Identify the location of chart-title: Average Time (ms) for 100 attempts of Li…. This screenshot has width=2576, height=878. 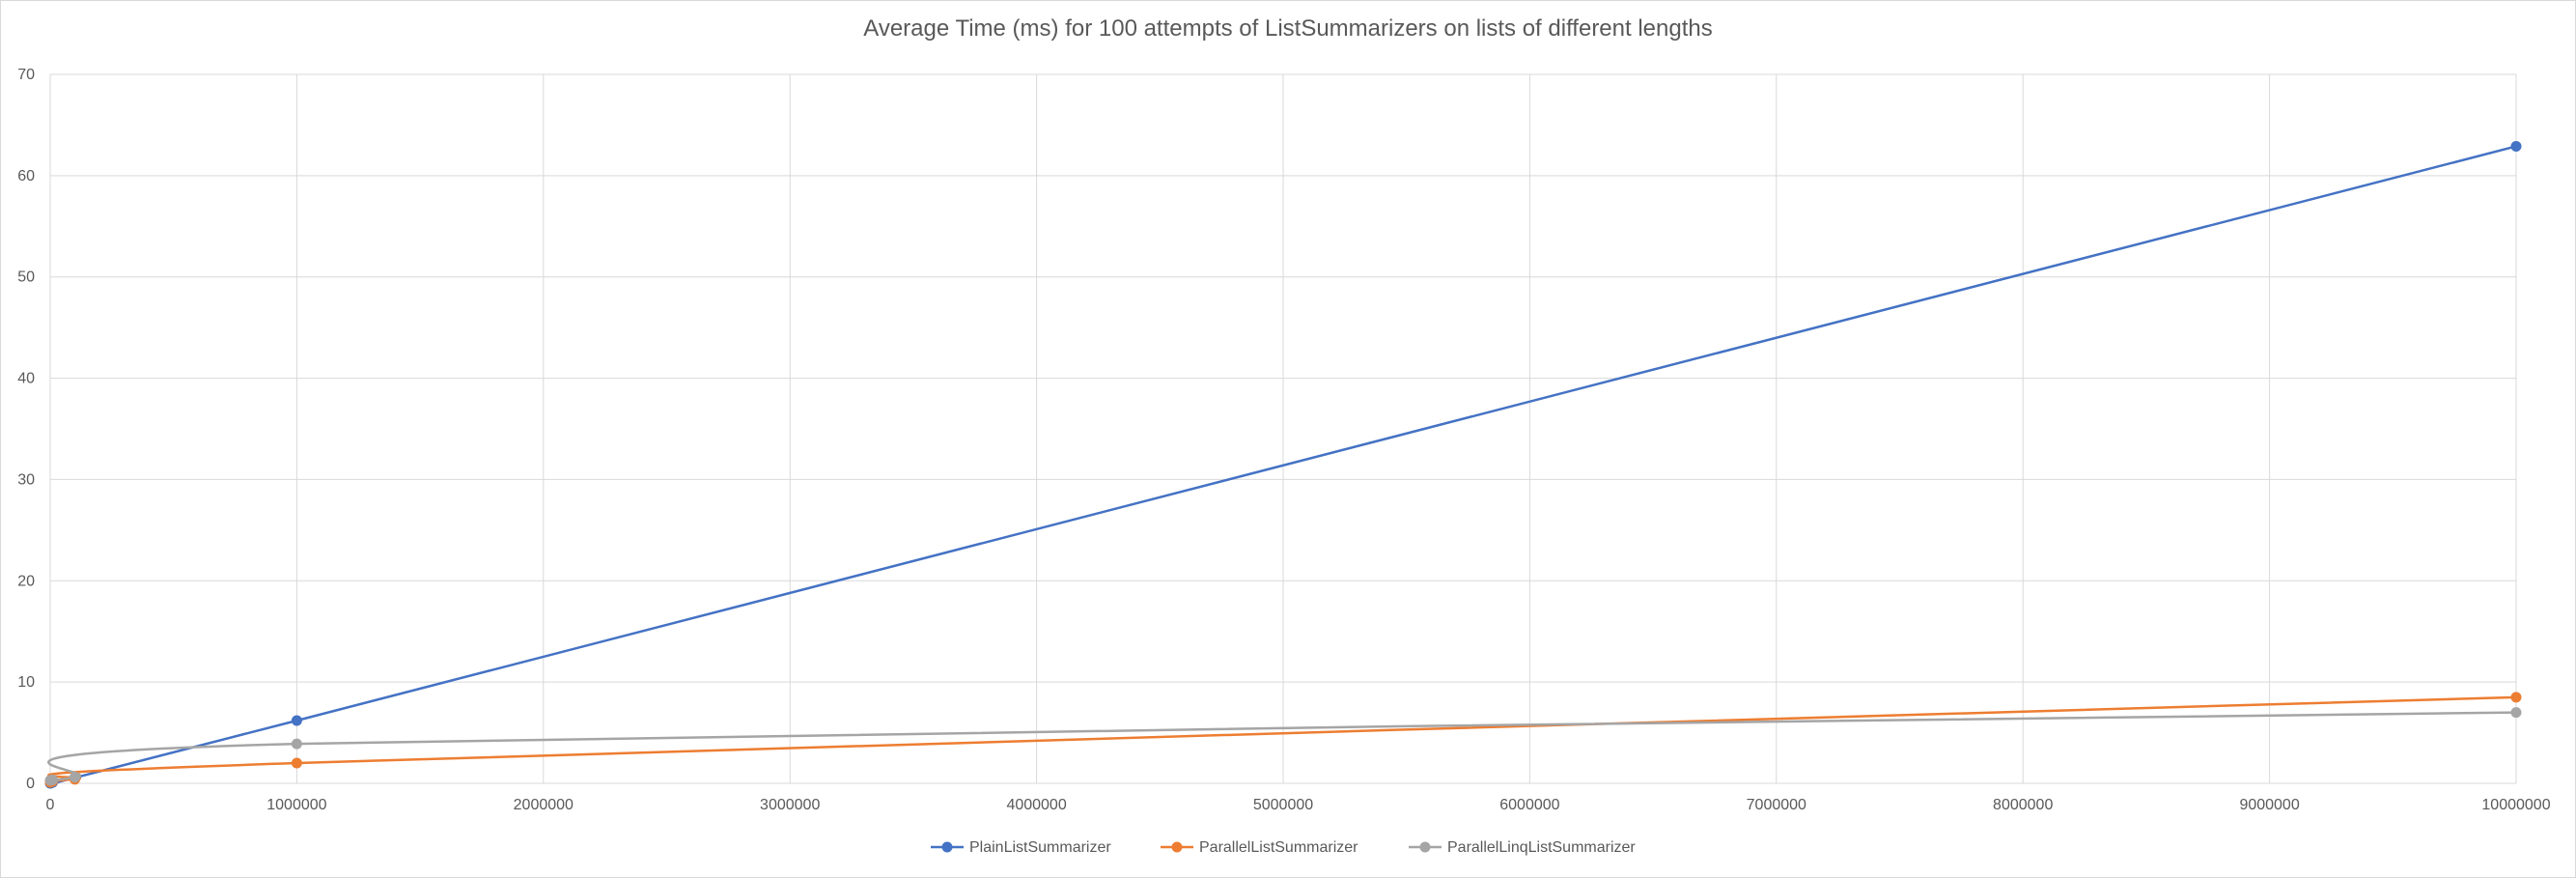
(1288, 28).